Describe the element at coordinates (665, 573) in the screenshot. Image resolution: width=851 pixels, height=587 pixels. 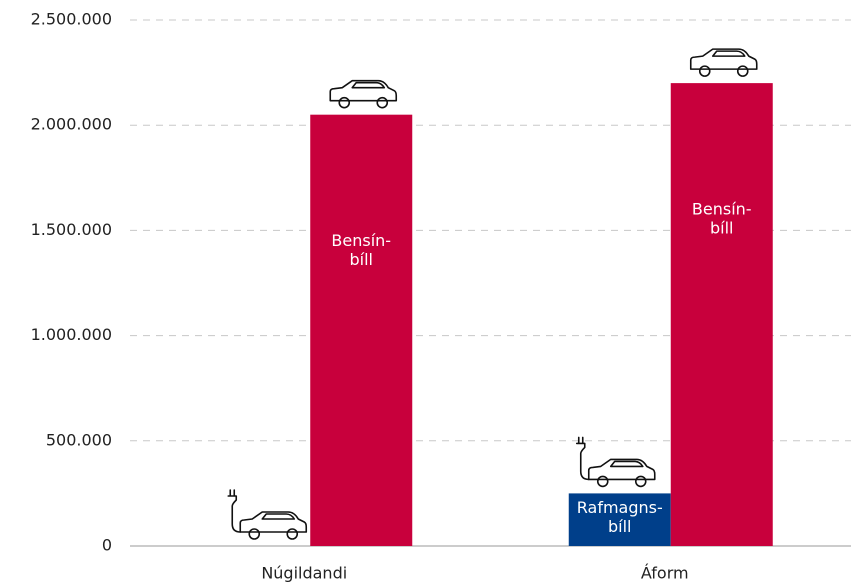
I see `x-tick-label: Áform` at that location.